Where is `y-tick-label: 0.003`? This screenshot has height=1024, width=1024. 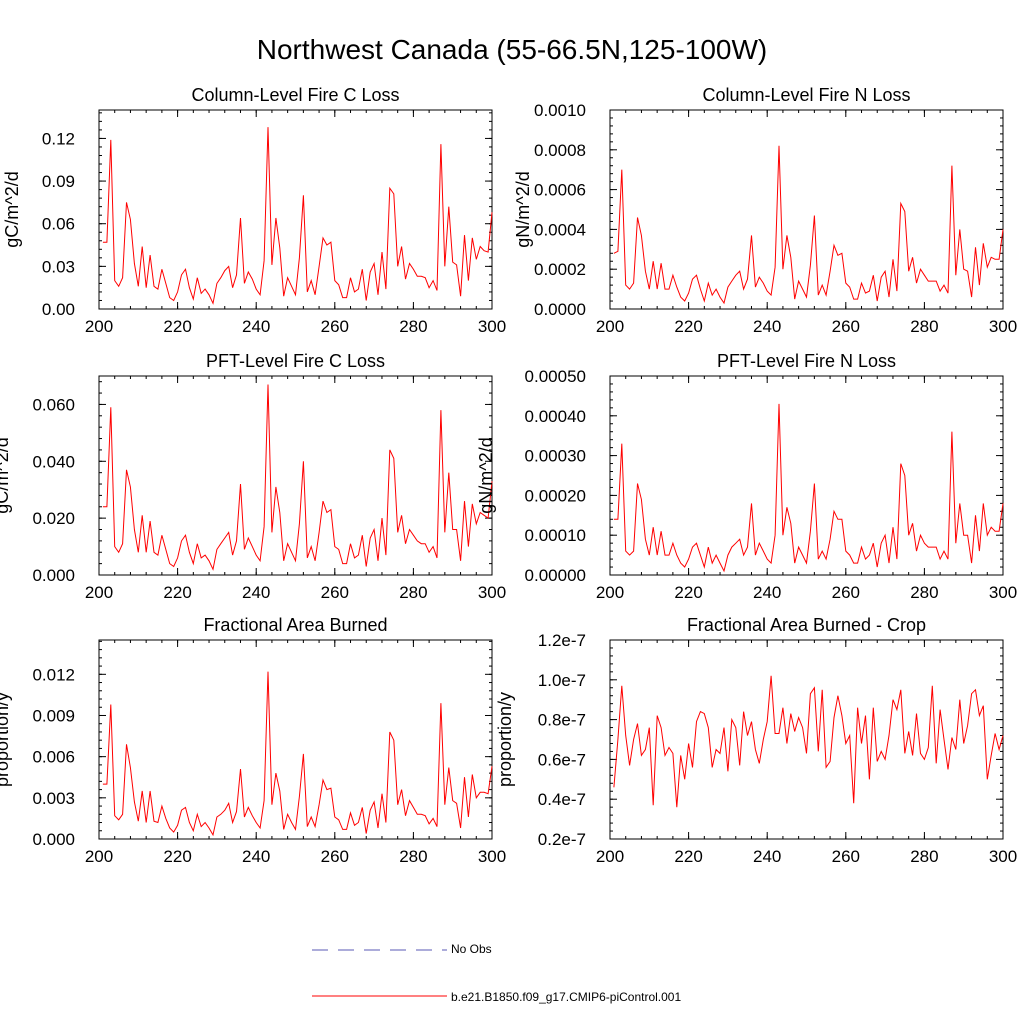
y-tick-label: 0.003 is located at coordinates (53, 798).